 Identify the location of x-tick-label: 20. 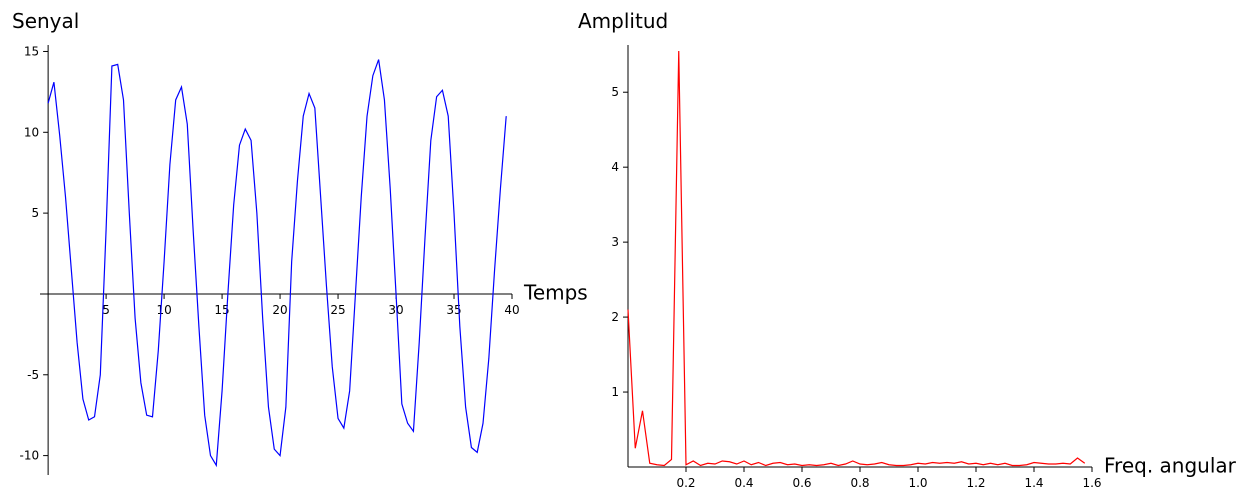
(279, 310).